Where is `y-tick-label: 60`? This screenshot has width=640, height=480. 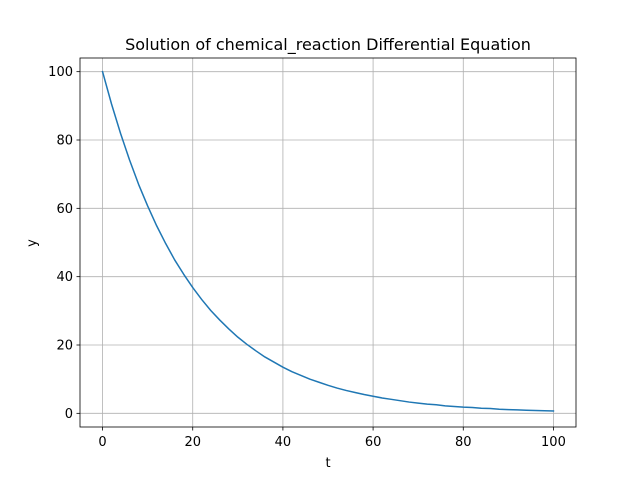
y-tick-label: 60 is located at coordinates (64, 209).